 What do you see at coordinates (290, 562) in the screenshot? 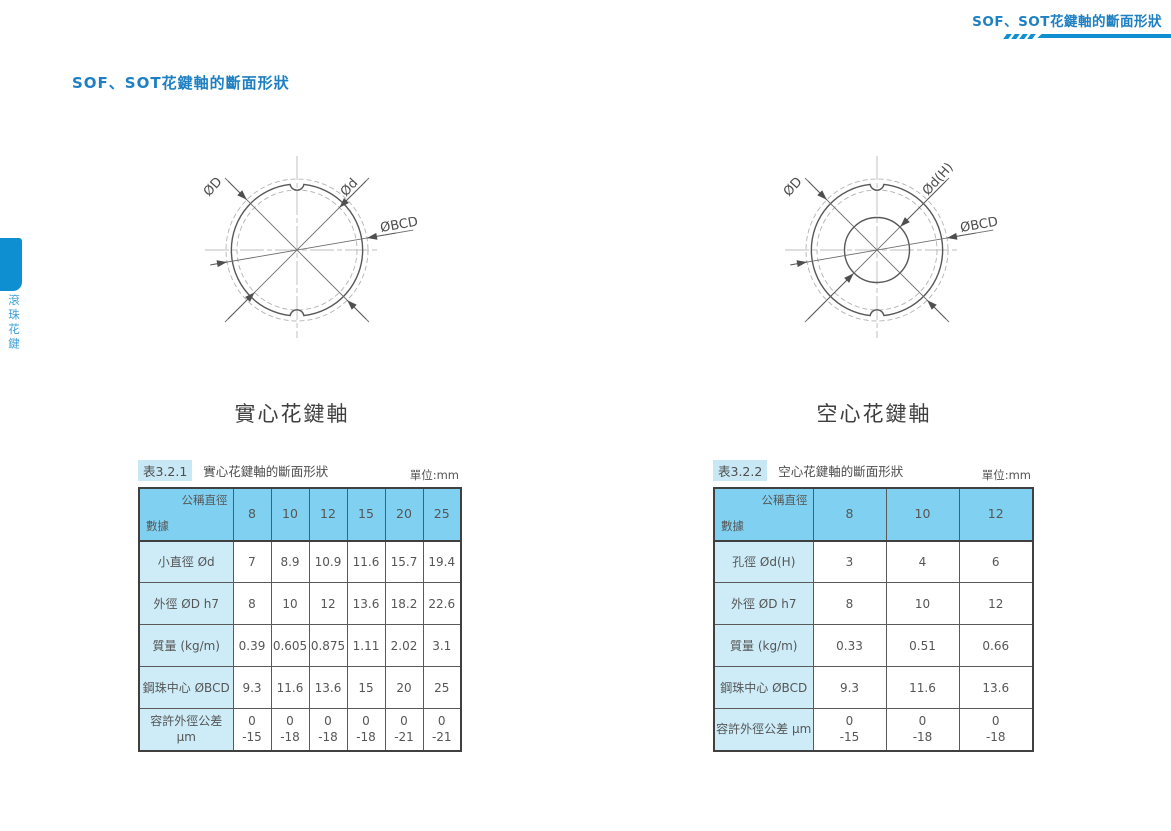
I see `value-cell: 8.9` at bounding box center [290, 562].